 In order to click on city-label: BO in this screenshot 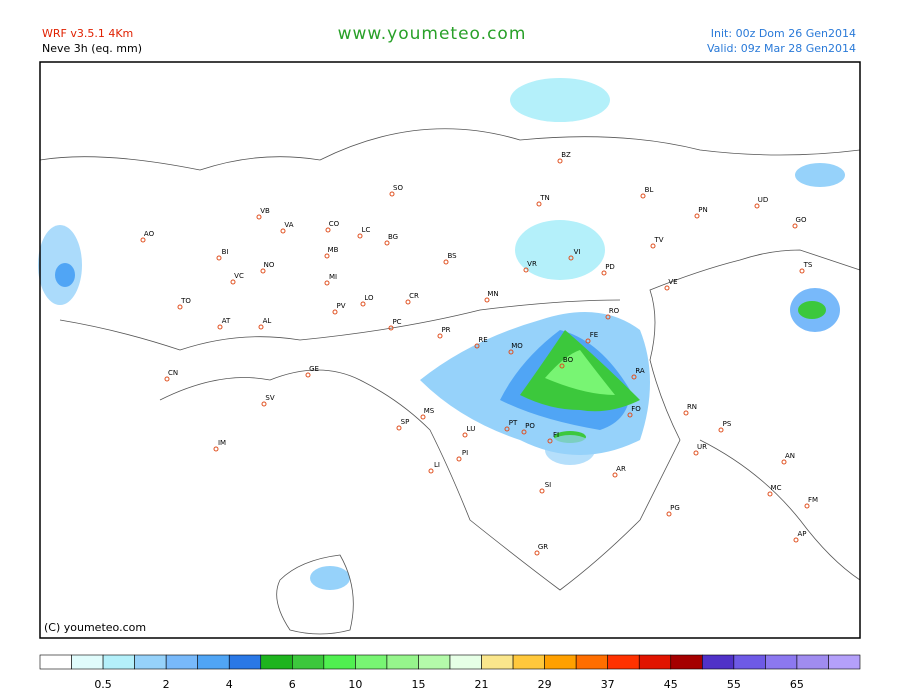, I will do `click(568, 360)`.